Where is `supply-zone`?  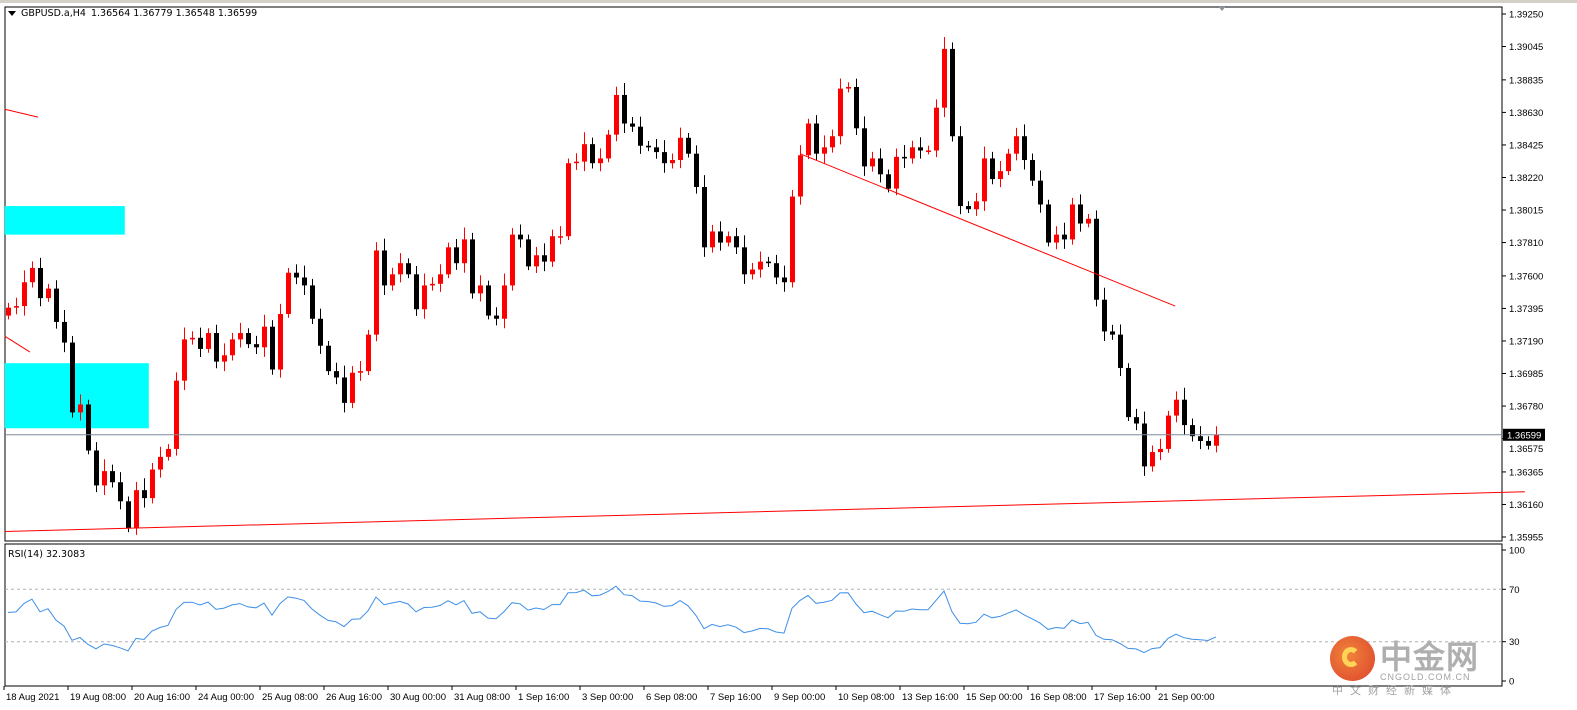 supply-zone is located at coordinates (64, 220).